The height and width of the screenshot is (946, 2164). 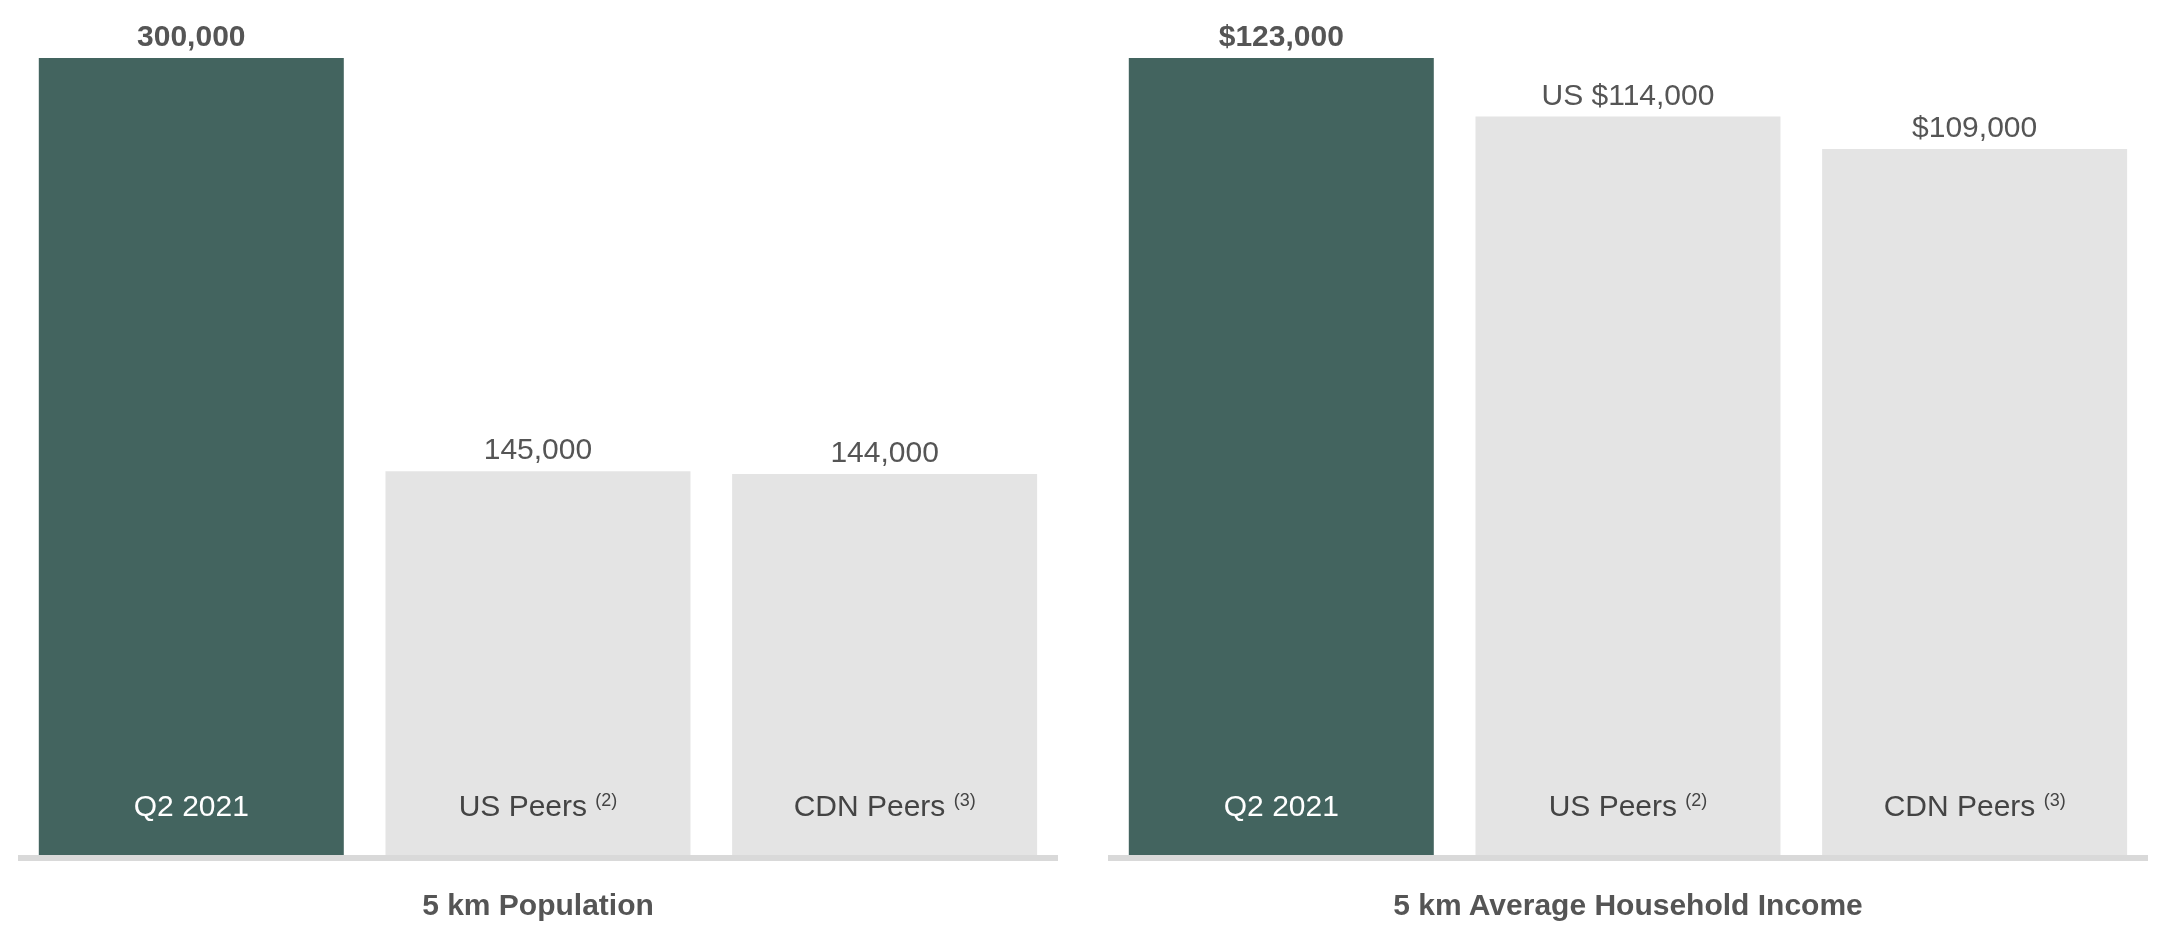 What do you see at coordinates (1628, 905) in the screenshot?
I see `text: 5 km Average Household Income` at bounding box center [1628, 905].